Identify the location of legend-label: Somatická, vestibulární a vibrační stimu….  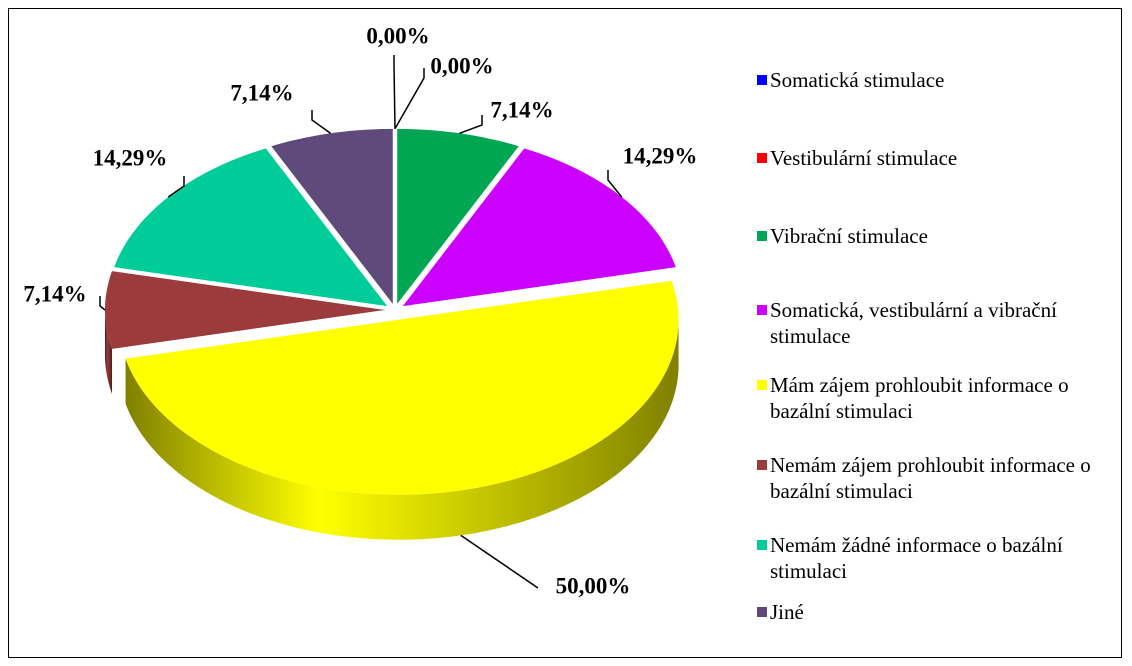
(913, 323).